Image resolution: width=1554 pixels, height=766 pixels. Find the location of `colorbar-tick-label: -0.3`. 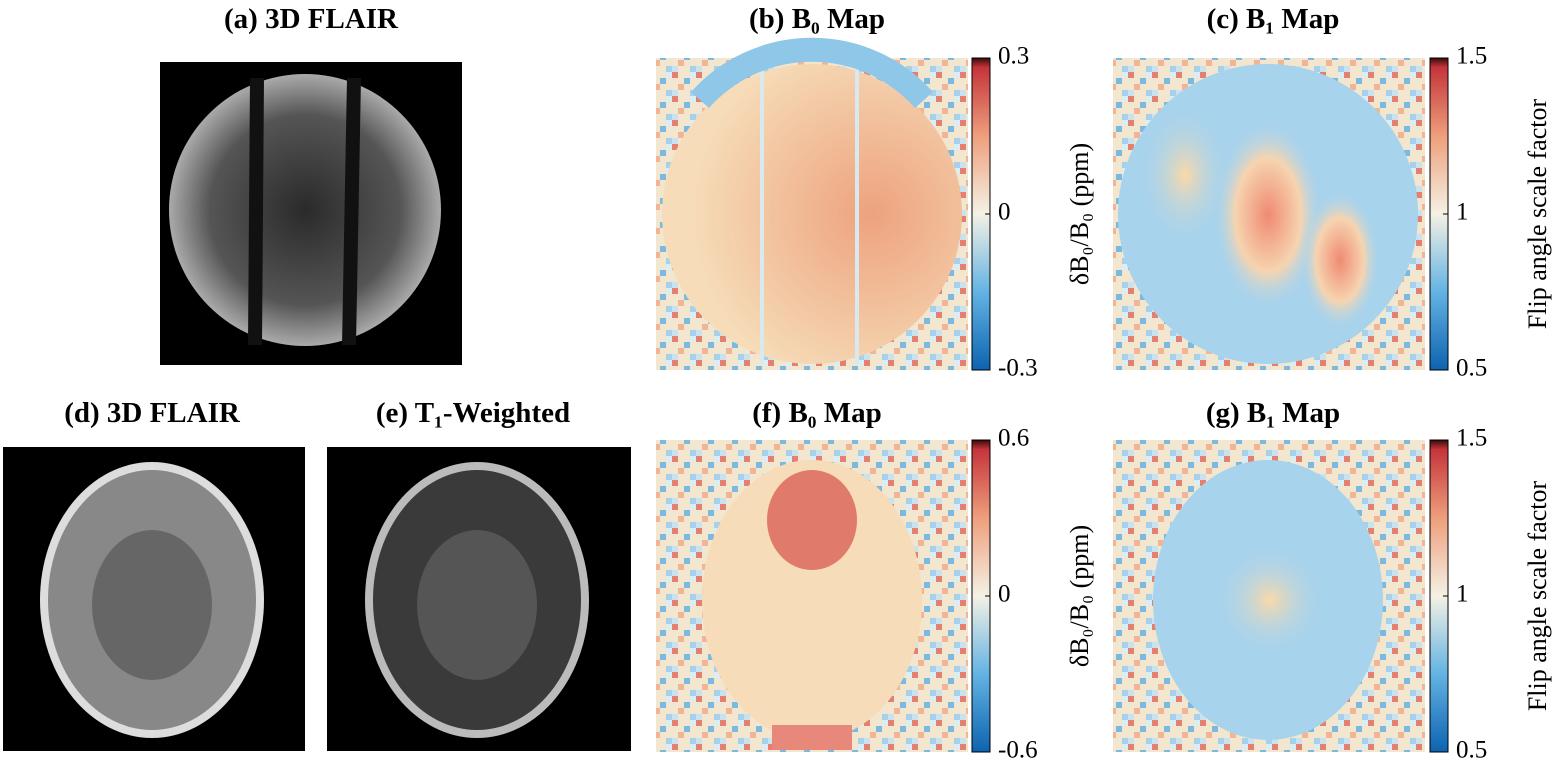

colorbar-tick-label: -0.3 is located at coordinates (1018, 368).